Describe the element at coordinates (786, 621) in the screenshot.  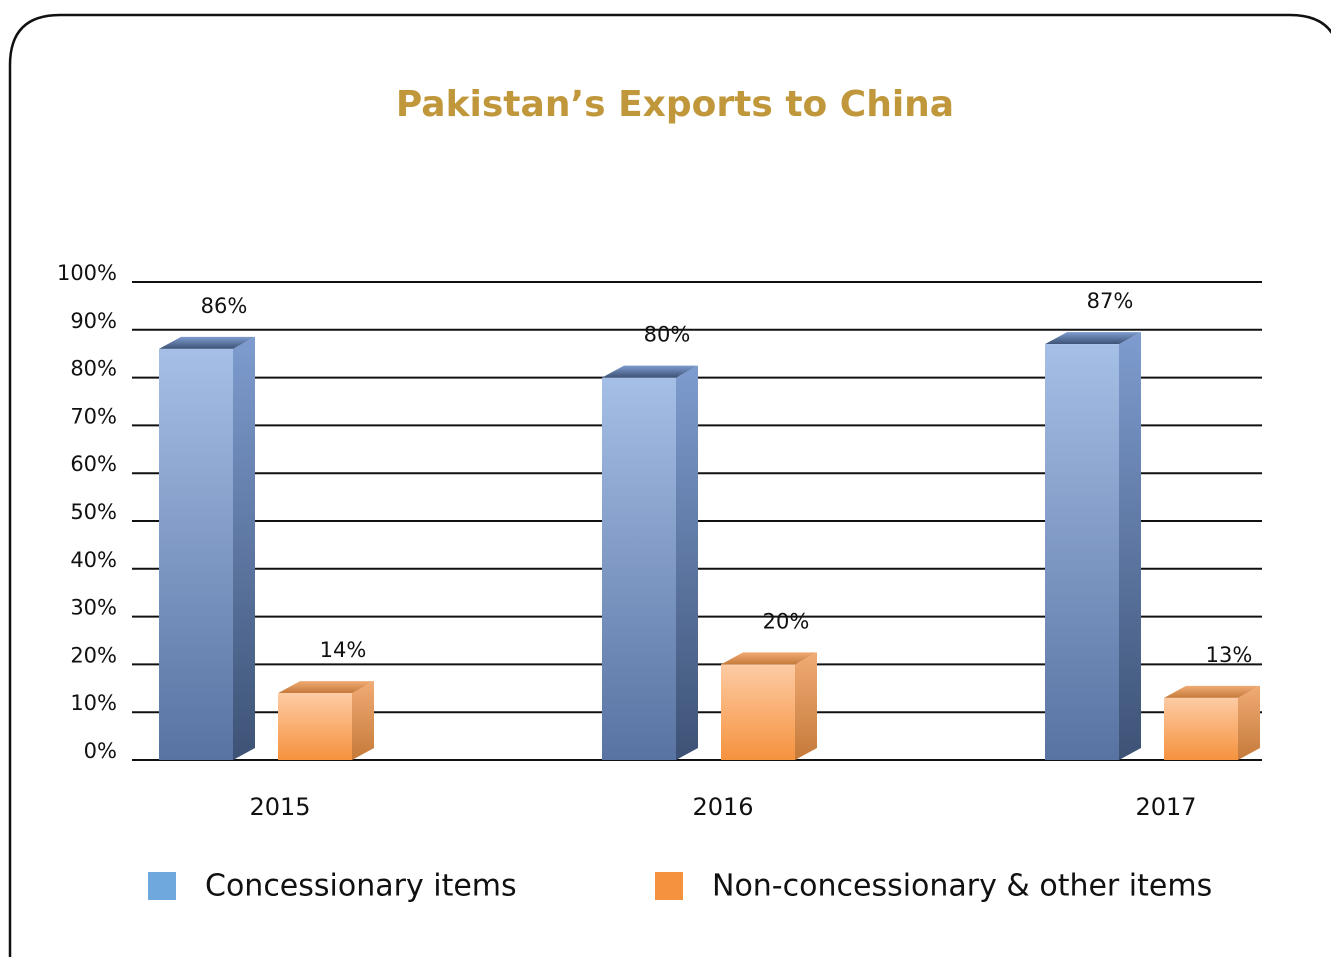
I see `data-label: 20%` at that location.